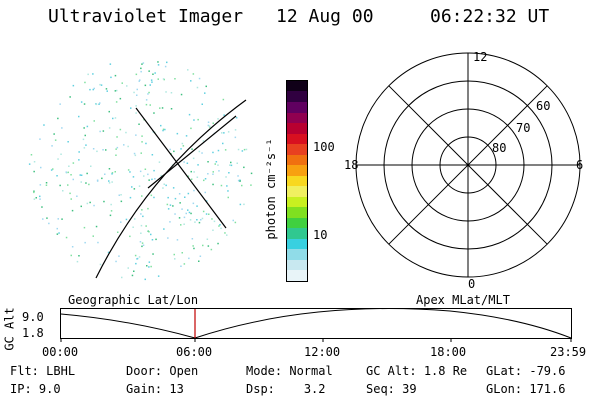 The image size is (600, 400). What do you see at coordinates (325, 16) in the screenshot?
I see `date-label: 12 Aug 00` at bounding box center [325, 16].